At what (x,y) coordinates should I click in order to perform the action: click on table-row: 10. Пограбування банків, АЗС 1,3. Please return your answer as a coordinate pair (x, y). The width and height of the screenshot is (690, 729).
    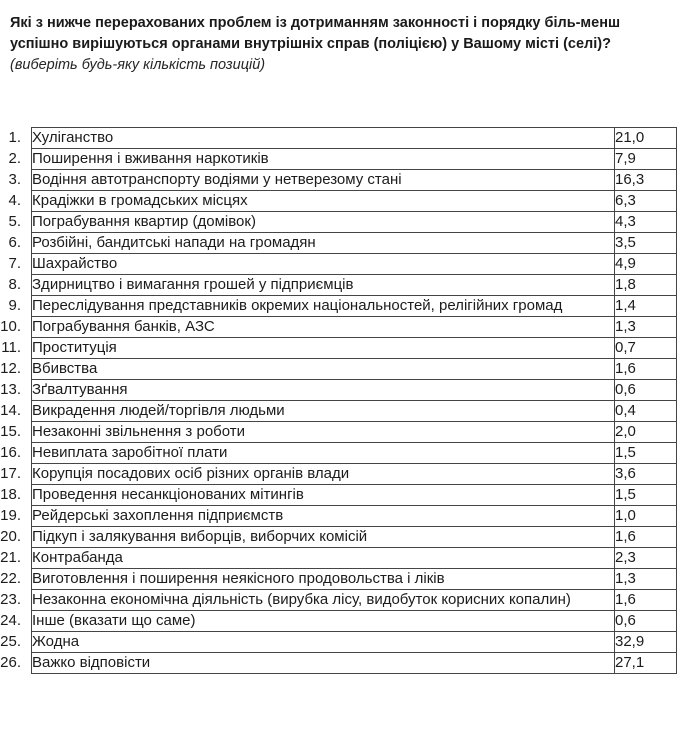
    Looking at the image, I should click on (338, 327).